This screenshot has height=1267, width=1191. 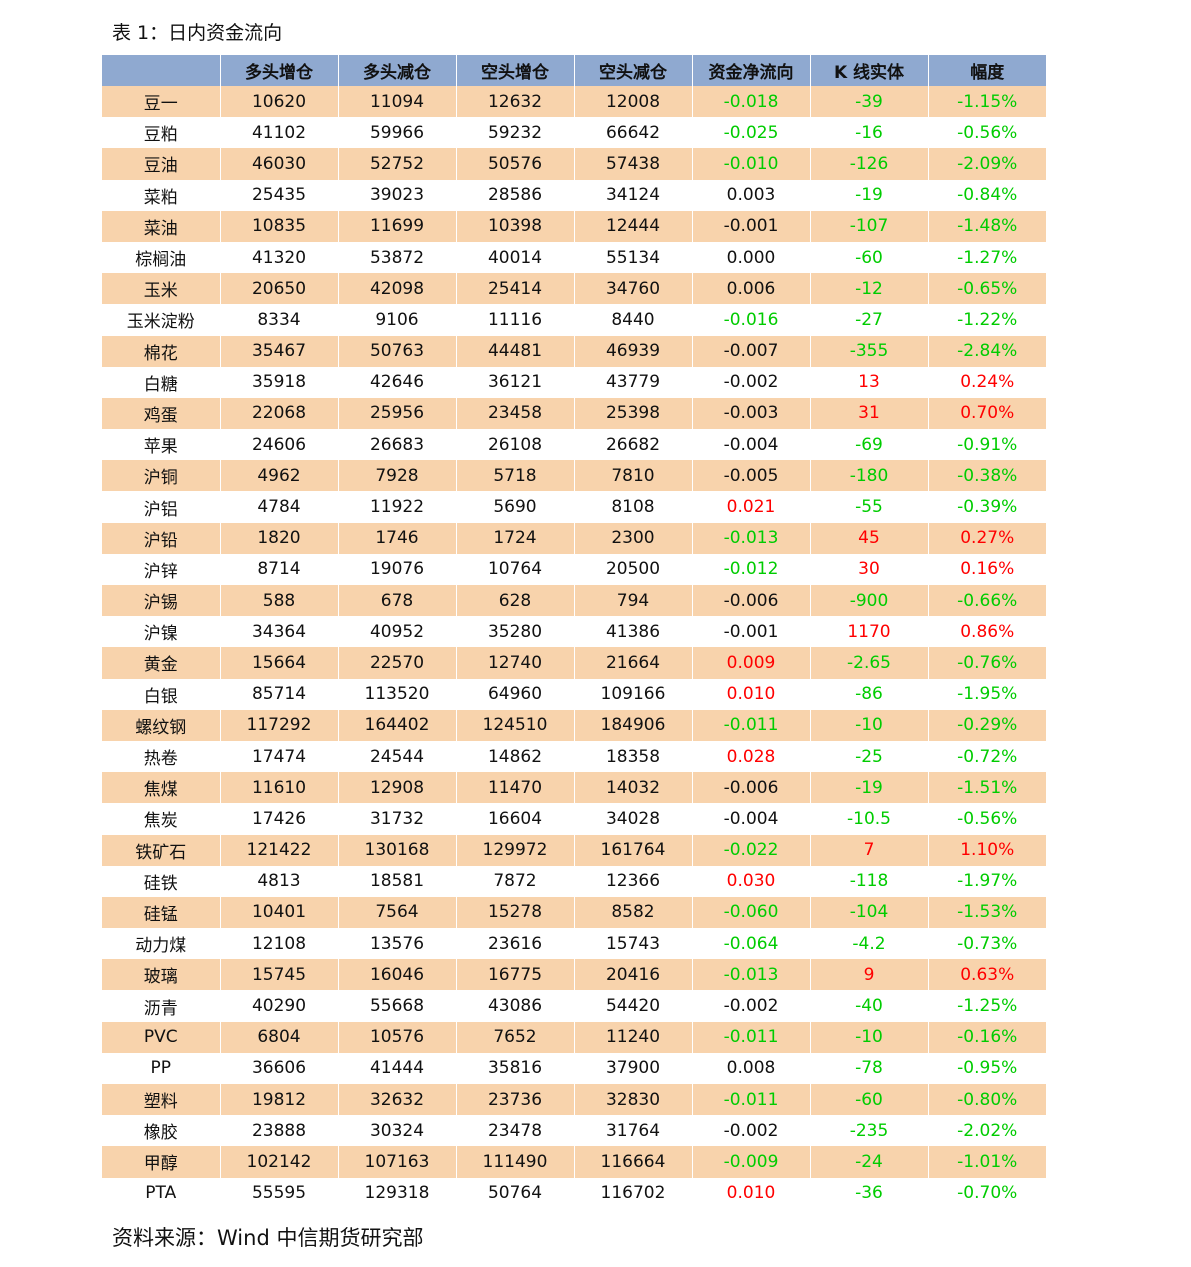 What do you see at coordinates (278, 944) in the screenshot?
I see `long-increase-cell: 12108` at bounding box center [278, 944].